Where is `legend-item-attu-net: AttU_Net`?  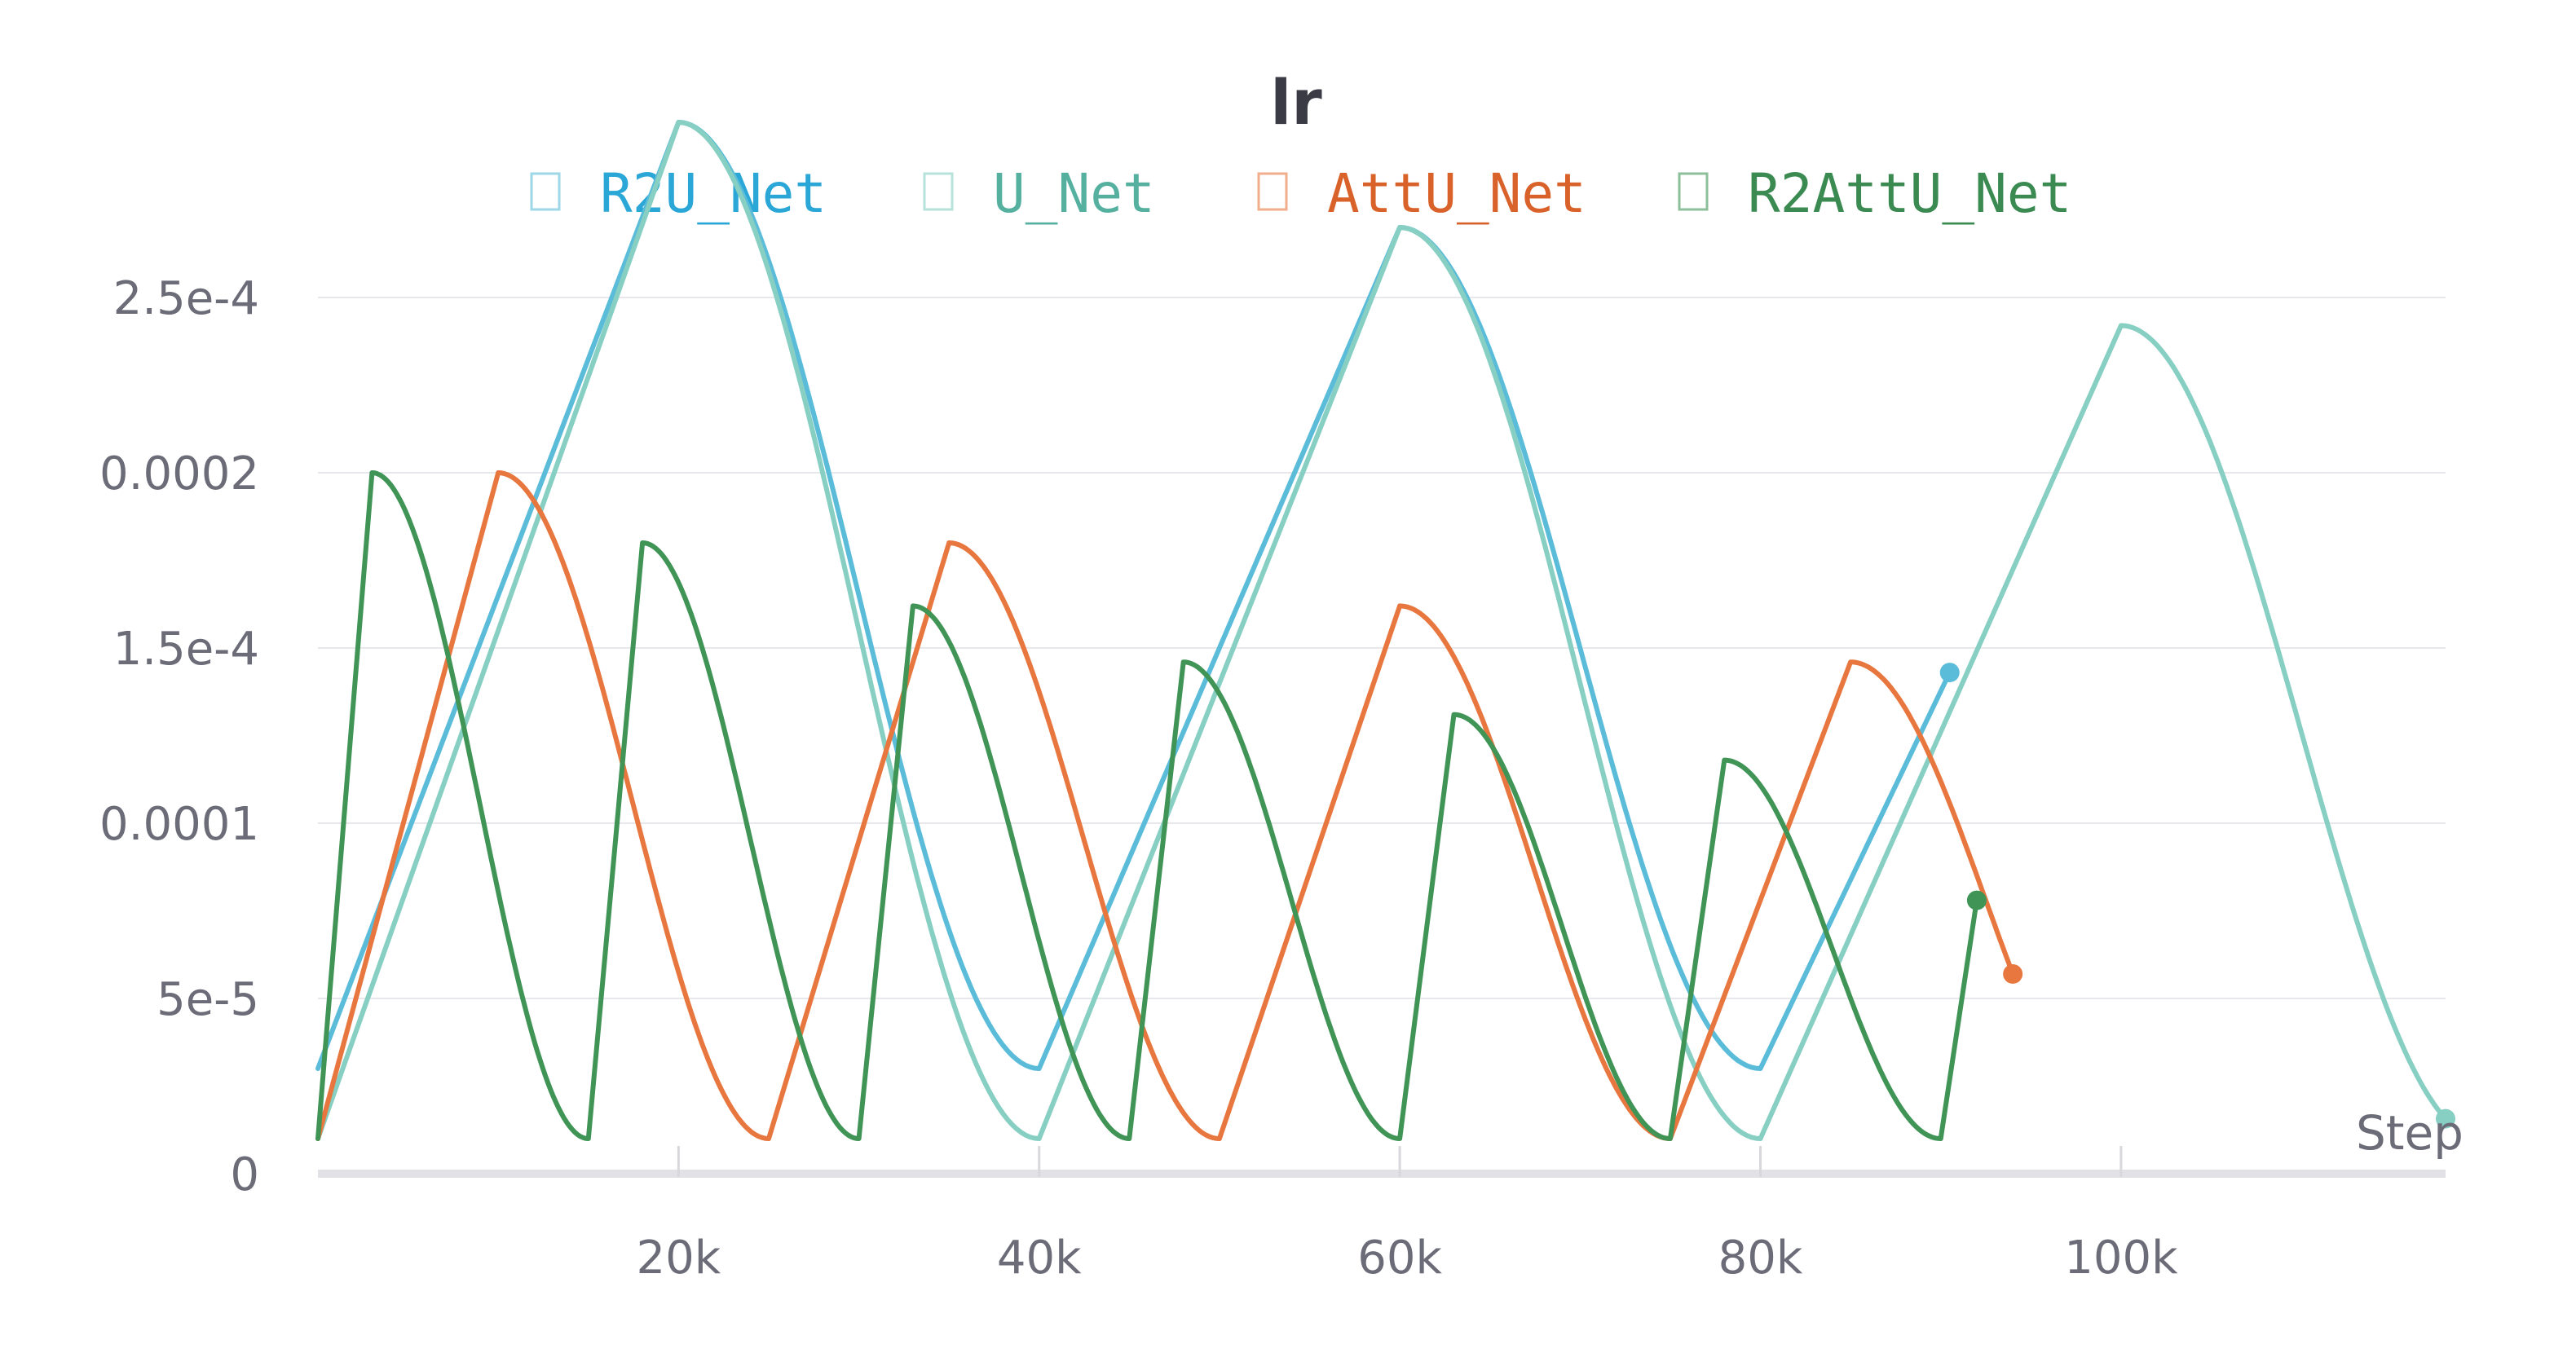 legend-item-attu-net: AttU_Net is located at coordinates (1421, 193).